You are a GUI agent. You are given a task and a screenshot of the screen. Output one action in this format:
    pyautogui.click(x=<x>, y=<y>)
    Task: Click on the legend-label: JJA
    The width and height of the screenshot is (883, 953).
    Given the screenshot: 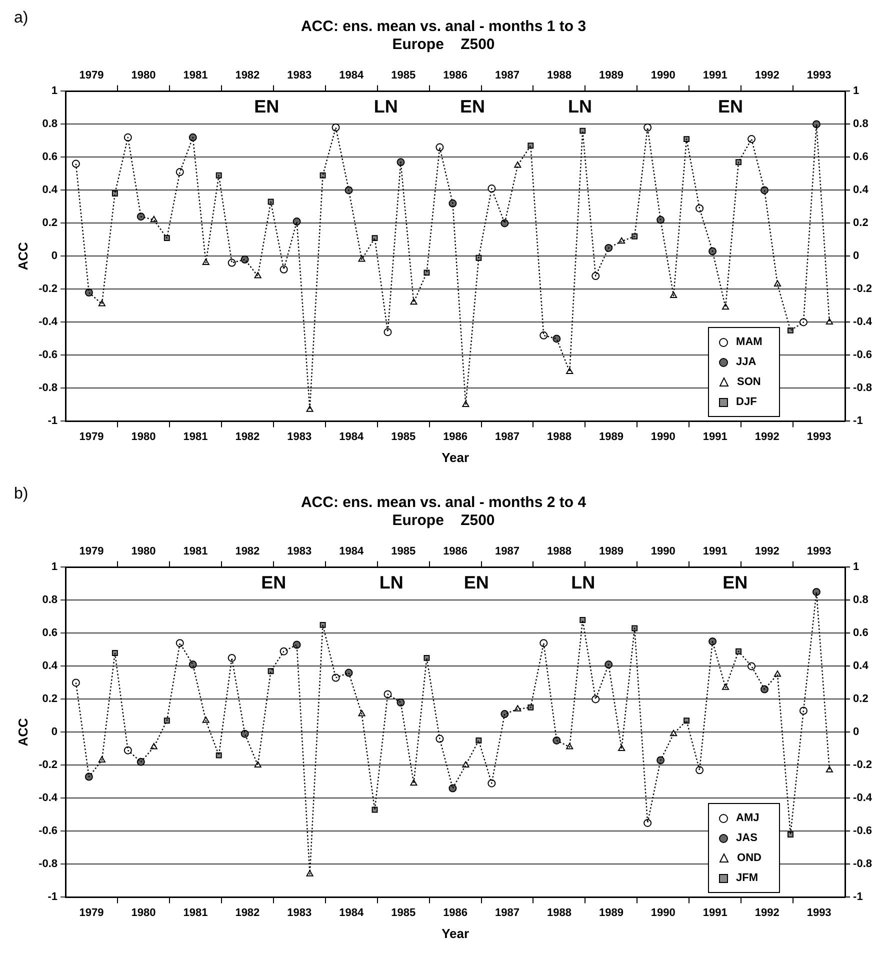 What is the action you would take?
    pyautogui.click(x=747, y=362)
    